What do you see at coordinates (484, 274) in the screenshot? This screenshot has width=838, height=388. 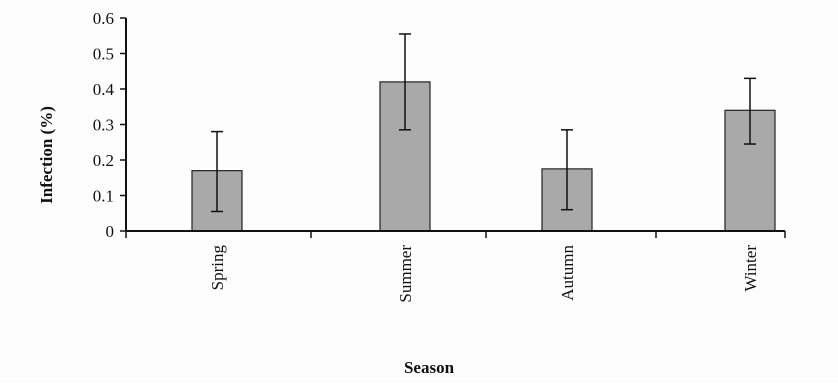 I see `x-category-labels-layer: Spring Summer Autumn Winter` at bounding box center [484, 274].